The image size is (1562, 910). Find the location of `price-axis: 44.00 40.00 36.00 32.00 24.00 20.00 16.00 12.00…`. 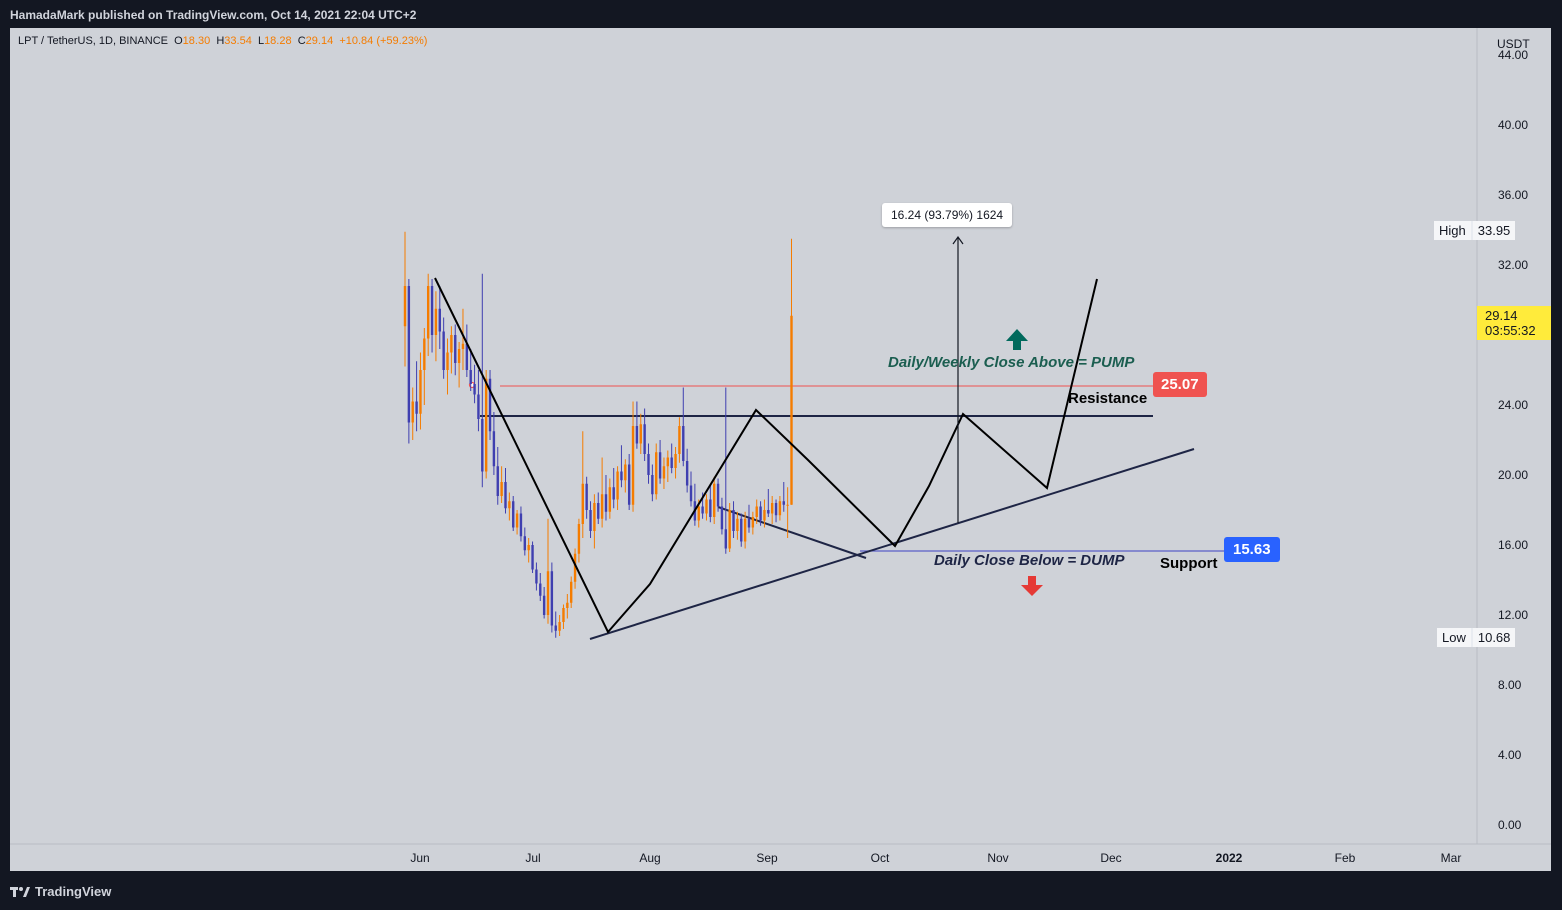

price-axis: 44.00 40.00 36.00 32.00 24.00 20.00 16.00 12.00… is located at coordinates (1513, 440).